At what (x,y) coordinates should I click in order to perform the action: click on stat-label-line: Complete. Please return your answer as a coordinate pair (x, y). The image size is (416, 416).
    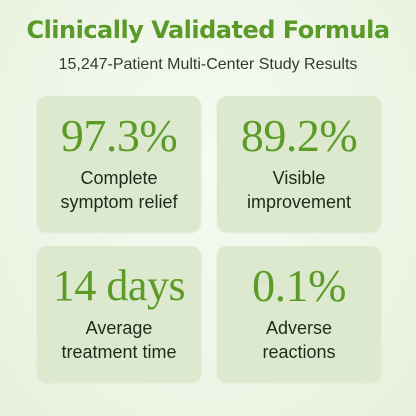
    Looking at the image, I should click on (119, 178).